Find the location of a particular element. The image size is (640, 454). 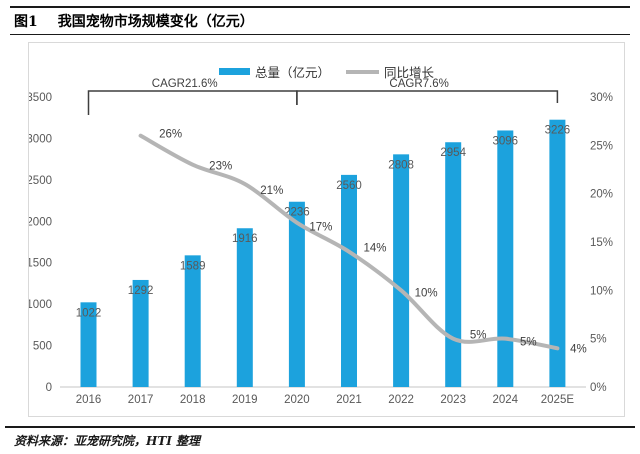

x-axis-category-label: 2023 is located at coordinates (453, 400).